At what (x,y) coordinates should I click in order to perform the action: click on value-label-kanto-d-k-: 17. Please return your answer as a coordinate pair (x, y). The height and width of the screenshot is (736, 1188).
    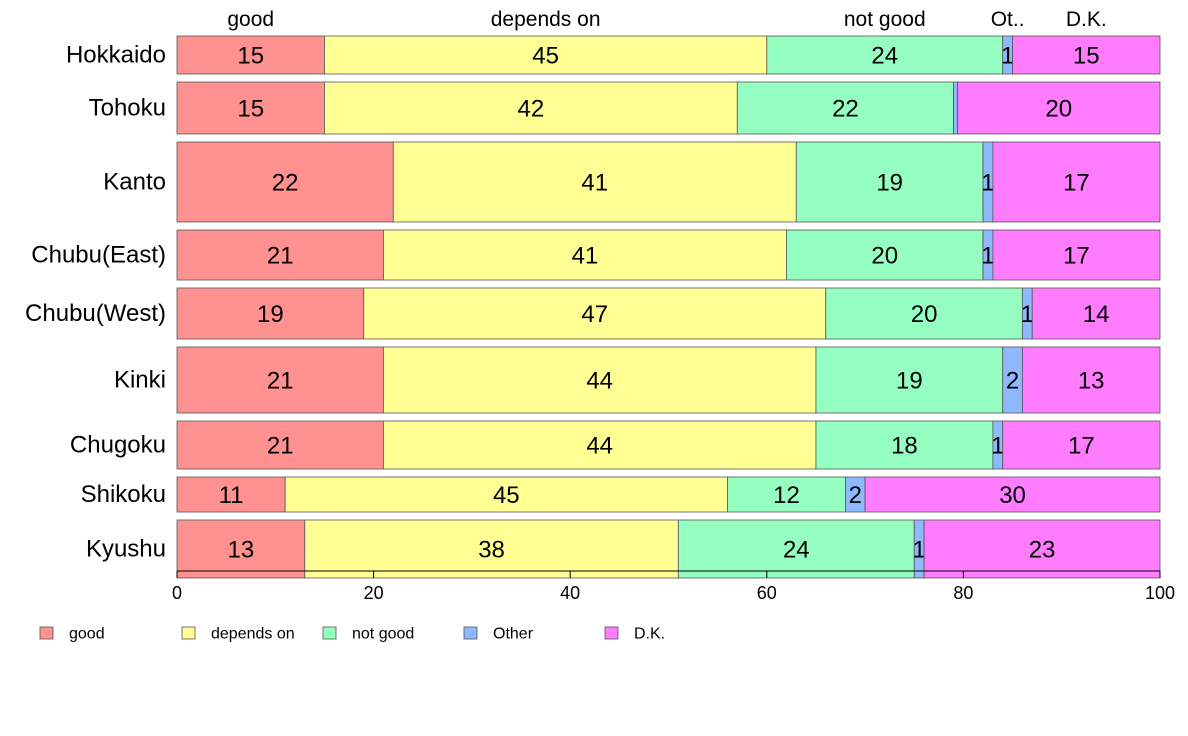
    Looking at the image, I should click on (1076, 183).